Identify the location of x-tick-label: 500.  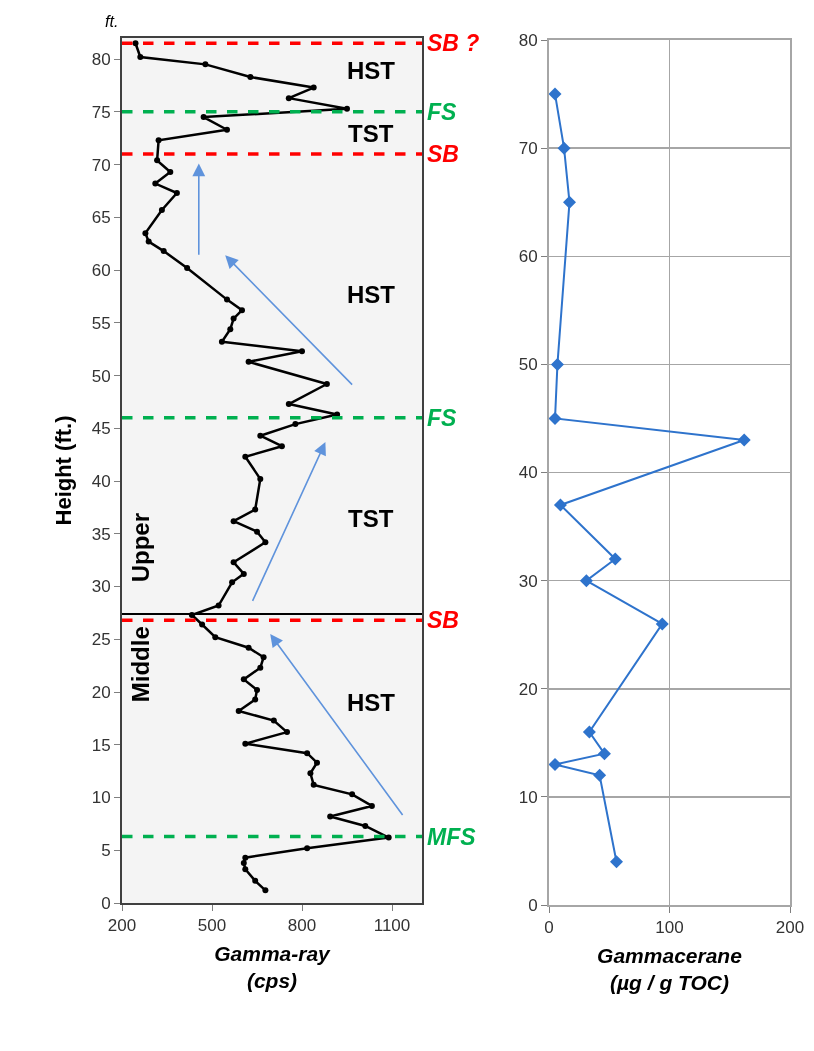
(212, 926).